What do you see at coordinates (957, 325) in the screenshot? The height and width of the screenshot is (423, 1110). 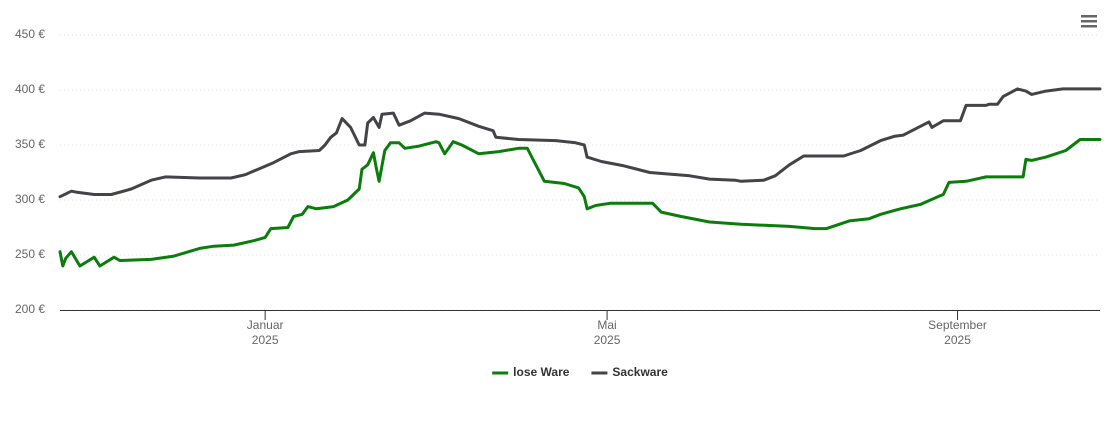 I see `x-tick-label: September` at bounding box center [957, 325].